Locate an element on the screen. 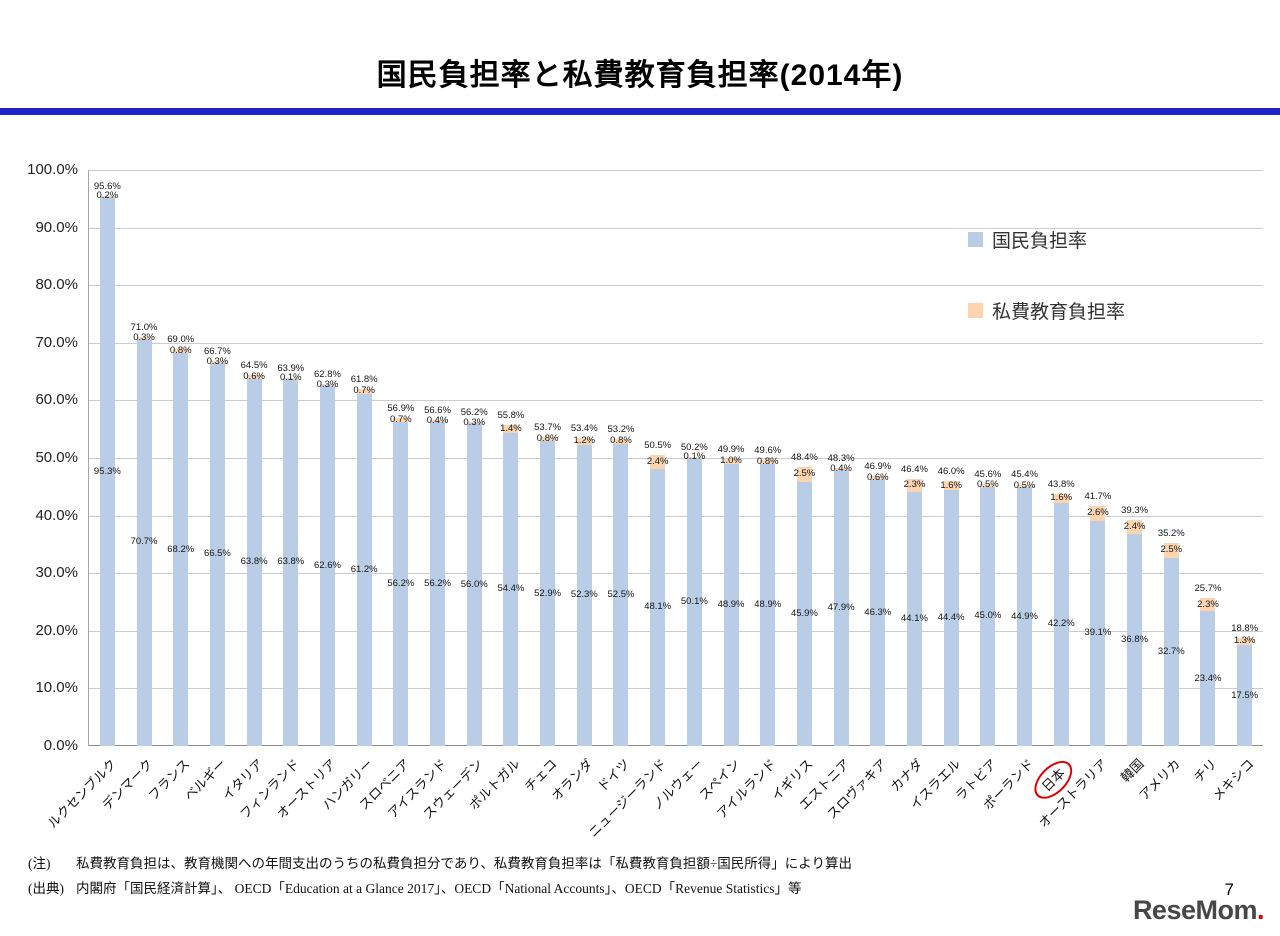 This screenshot has height=936, width=1280. total-value-label: 66.7% is located at coordinates (217, 352).